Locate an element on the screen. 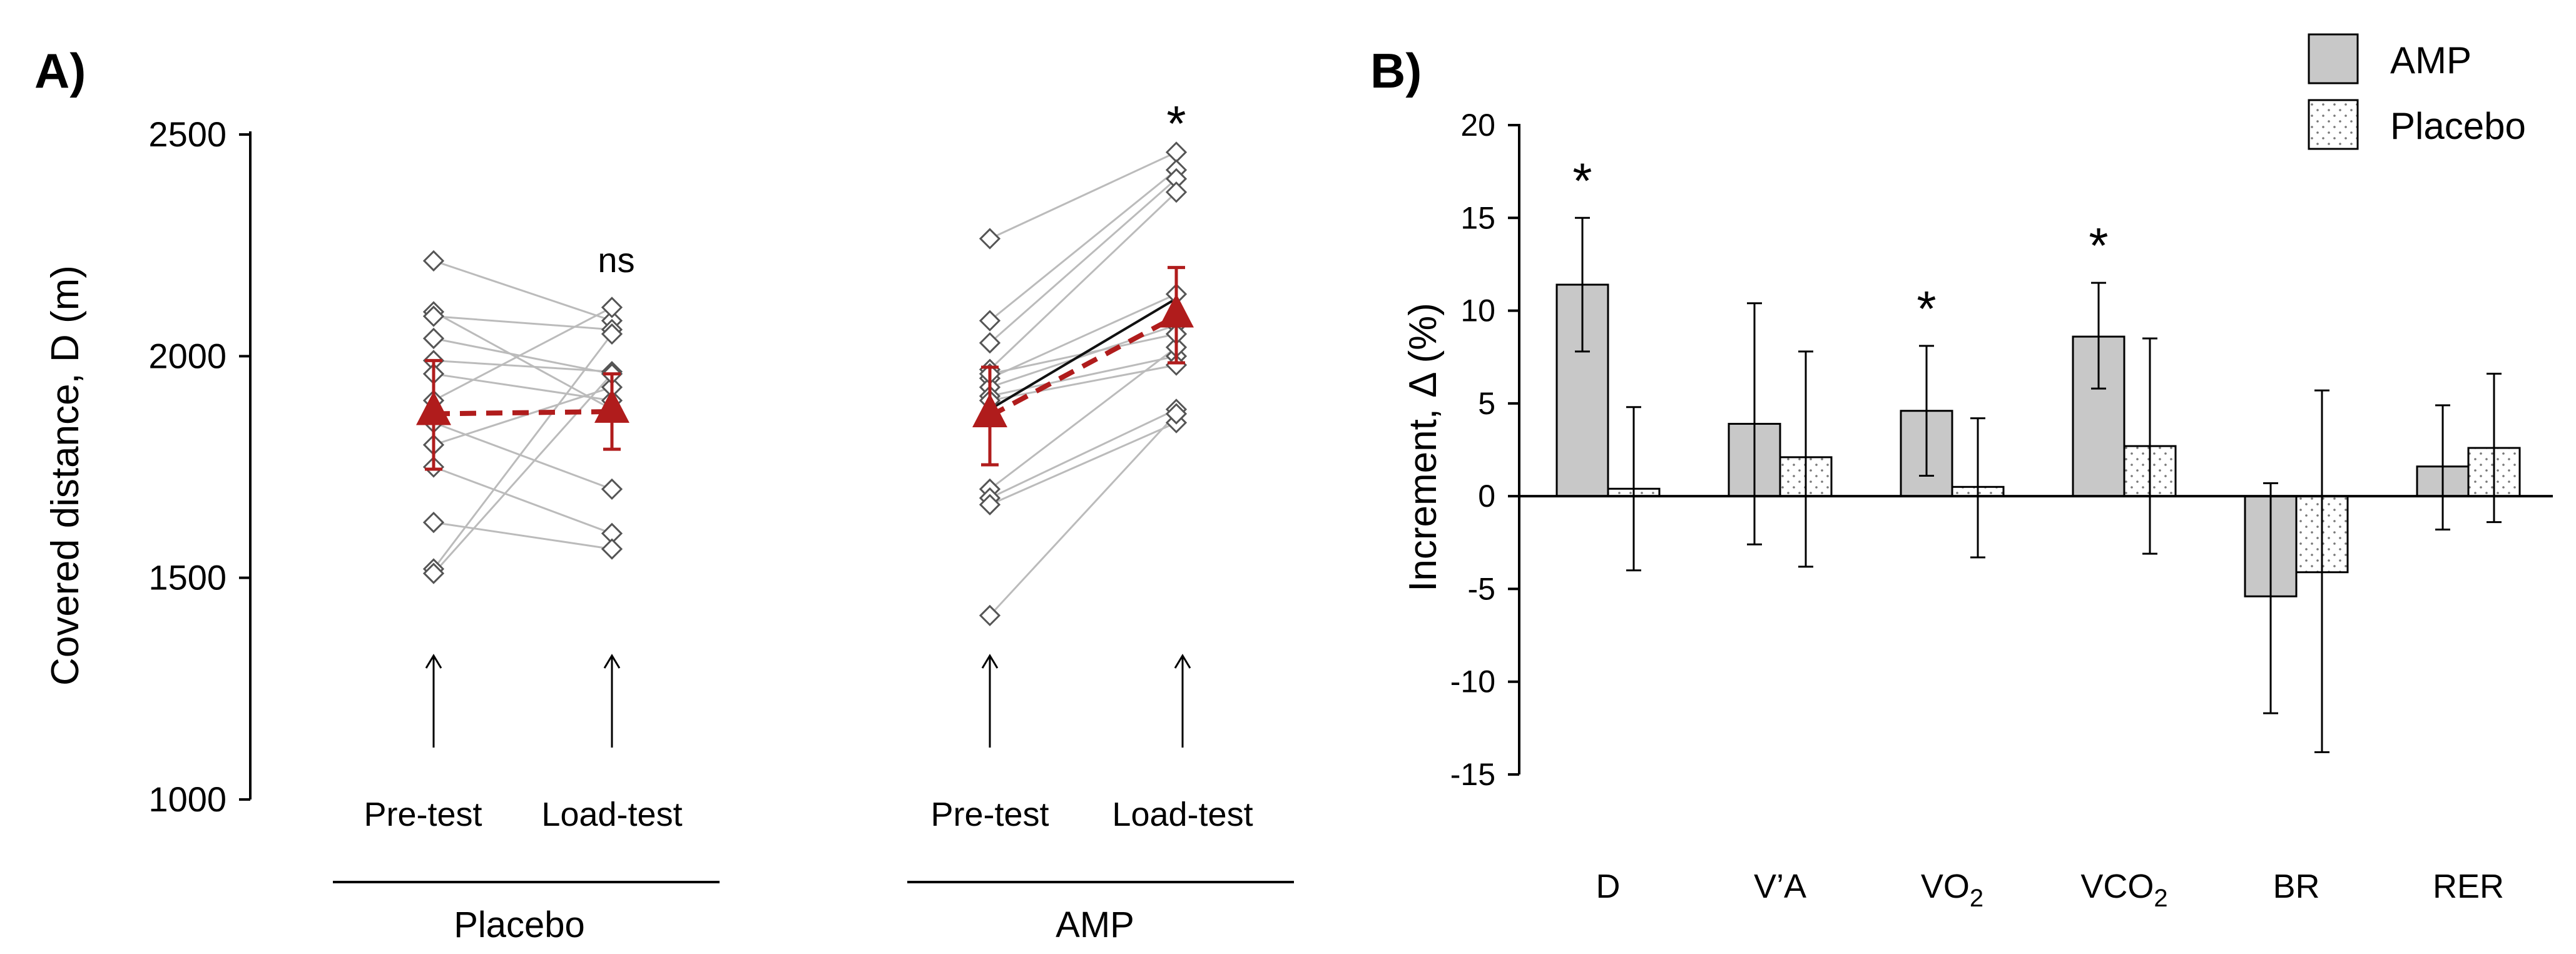  highlight-line is located at coordinates (1083, 354).